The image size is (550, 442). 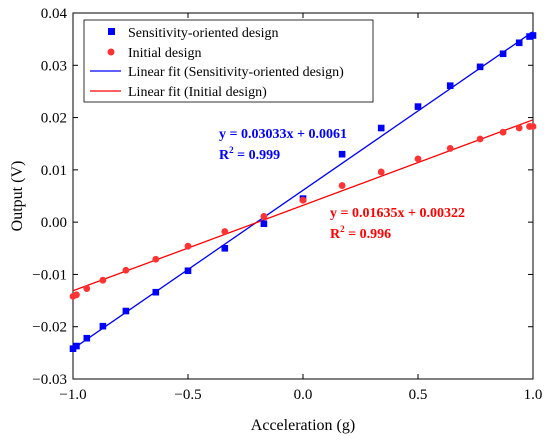 What do you see at coordinates (303, 395) in the screenshot?
I see `x-tick-label: 0.0` at bounding box center [303, 395].